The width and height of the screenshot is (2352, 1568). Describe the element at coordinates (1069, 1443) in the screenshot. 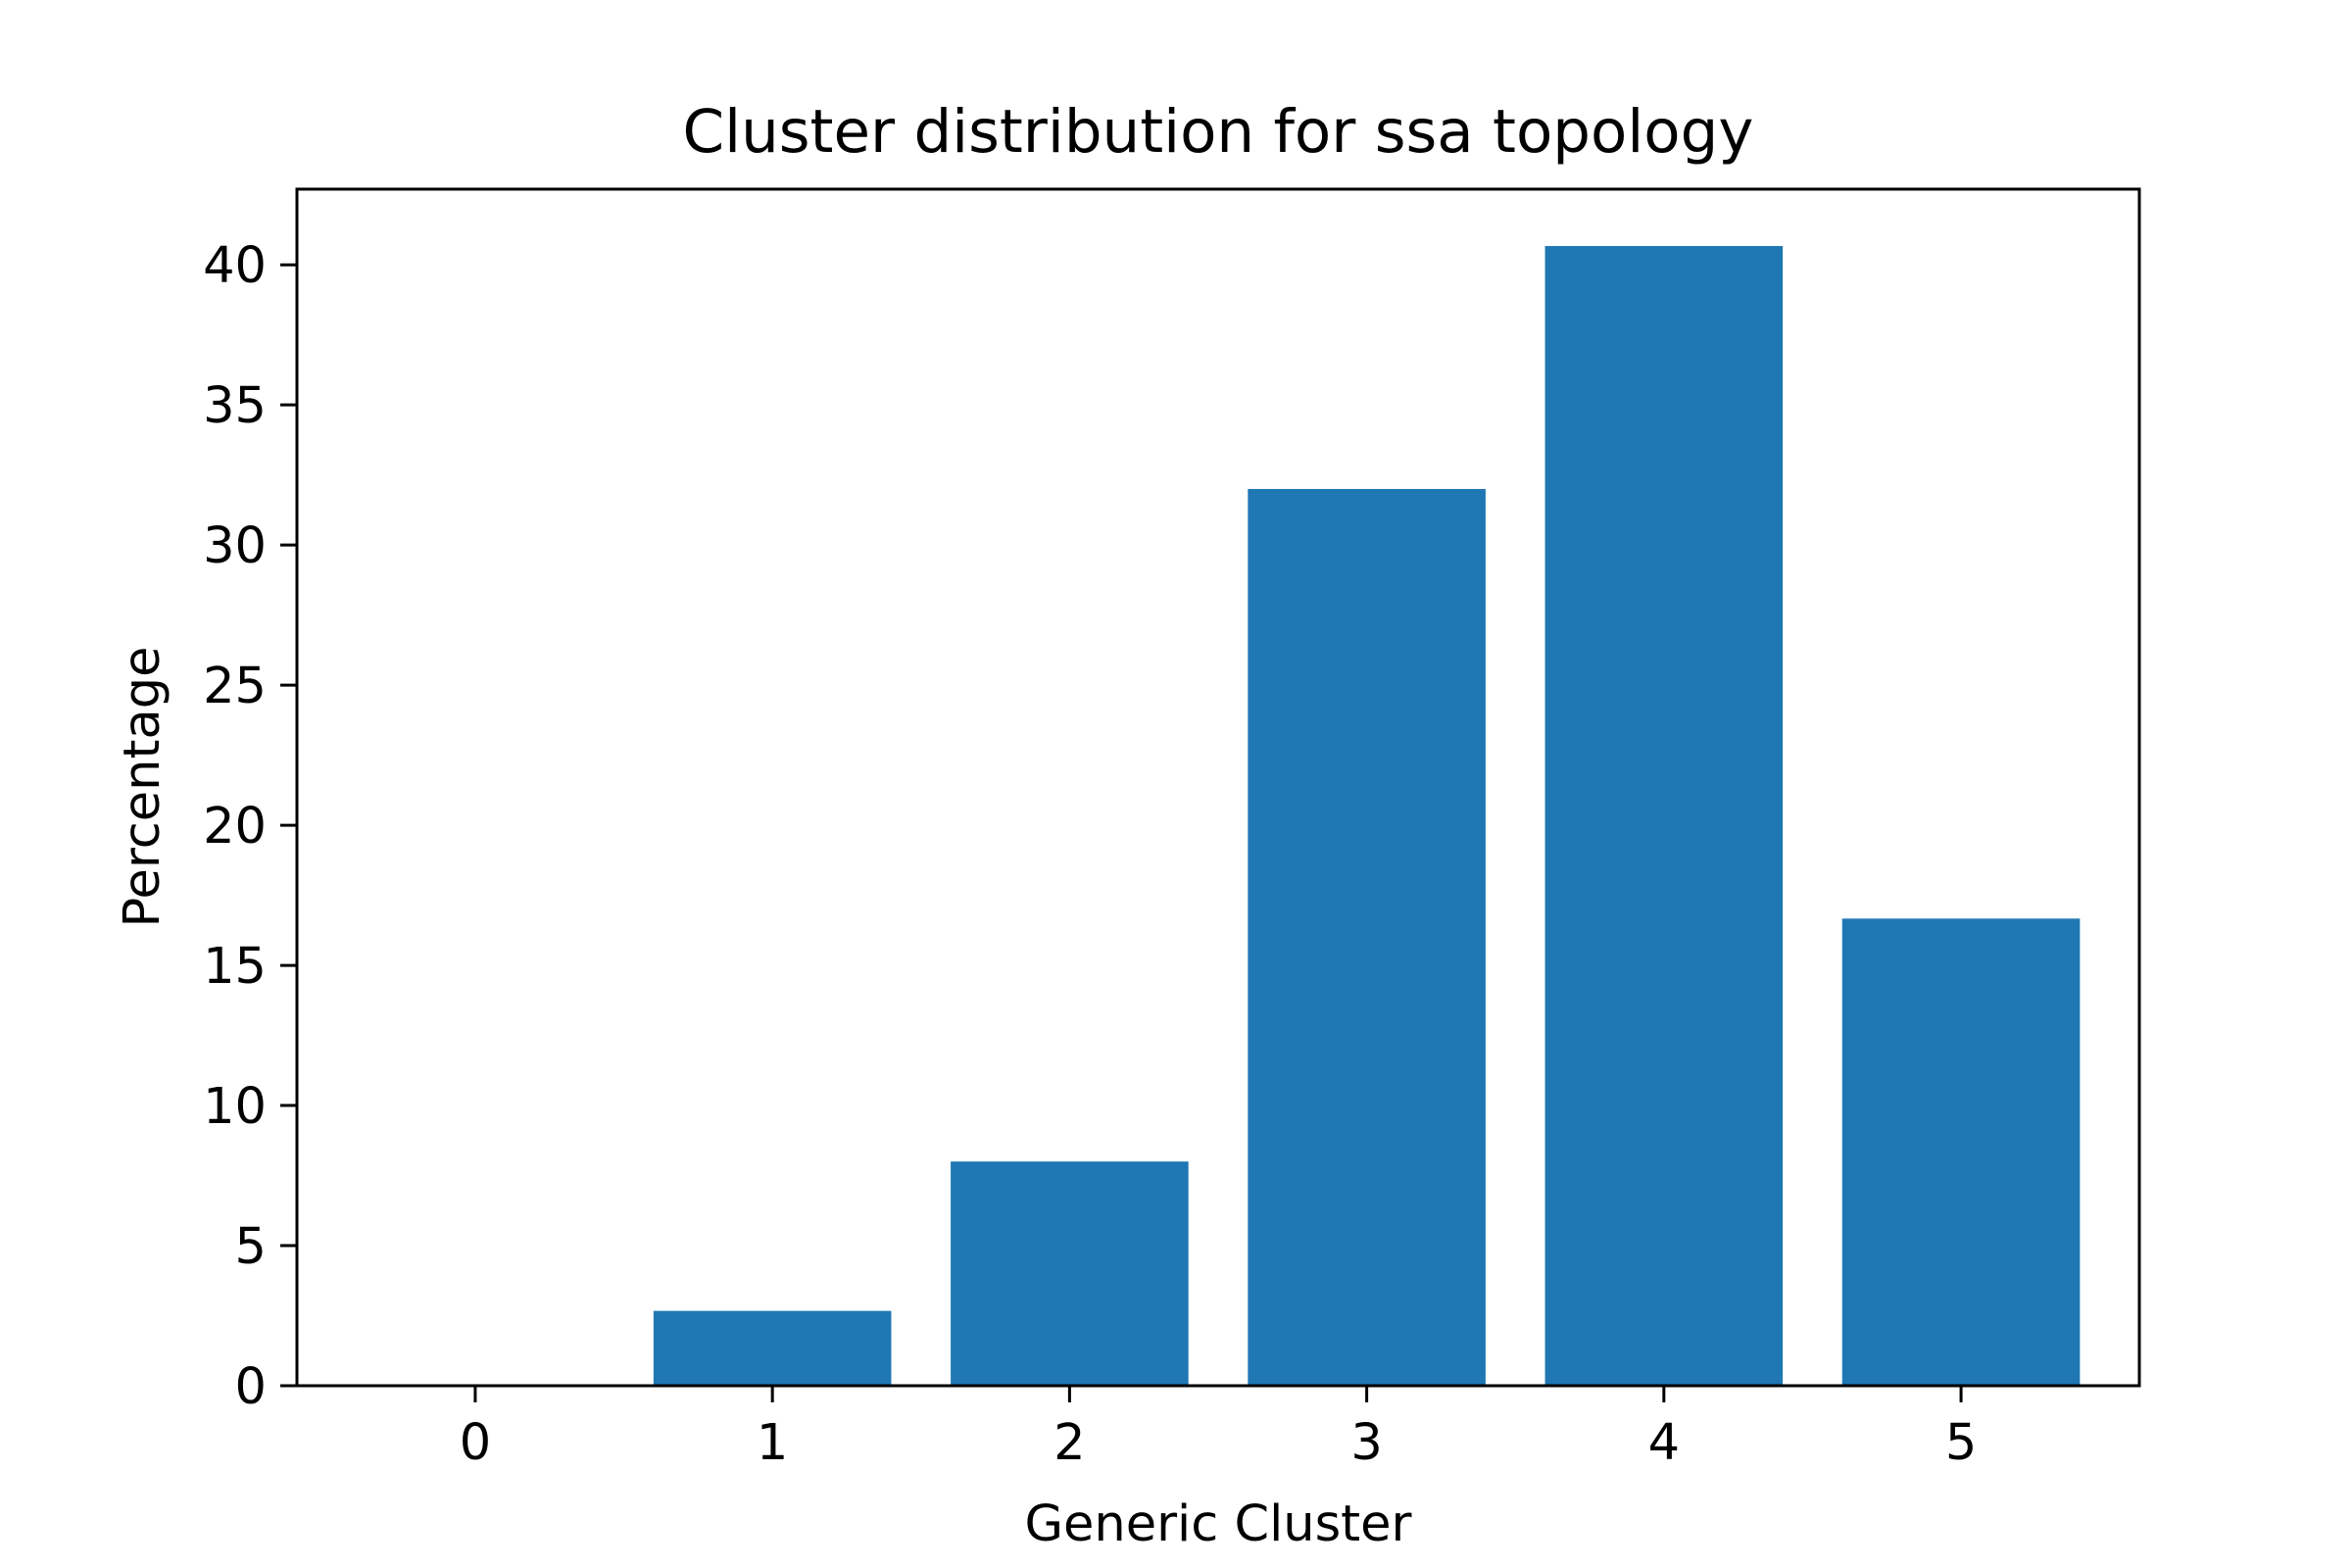

I see `x-tick-label: 2` at that location.